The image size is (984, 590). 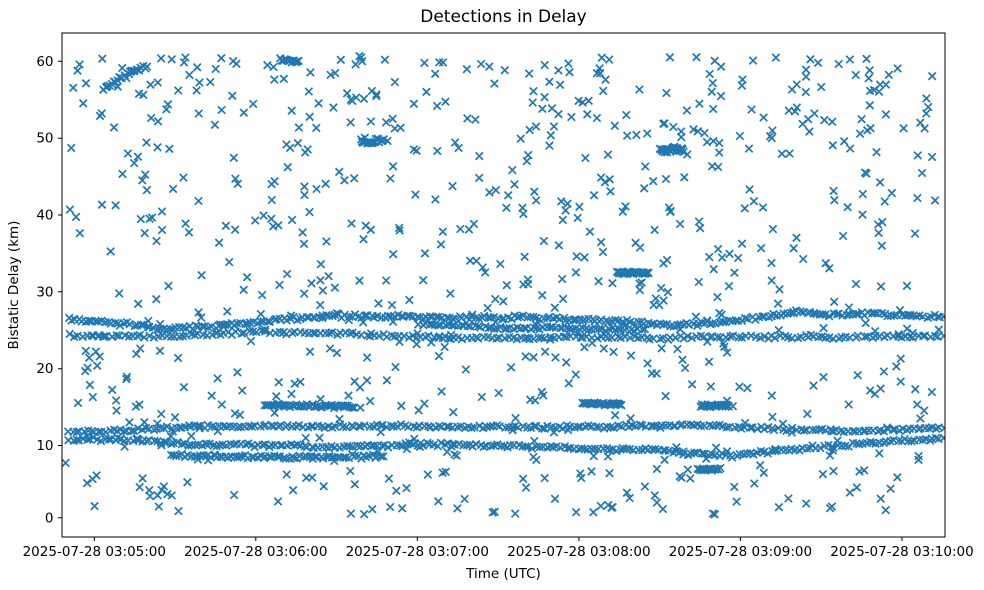 What do you see at coordinates (14, 285) in the screenshot?
I see `y-axis-label: Bistatic Delay (km)` at bounding box center [14, 285].